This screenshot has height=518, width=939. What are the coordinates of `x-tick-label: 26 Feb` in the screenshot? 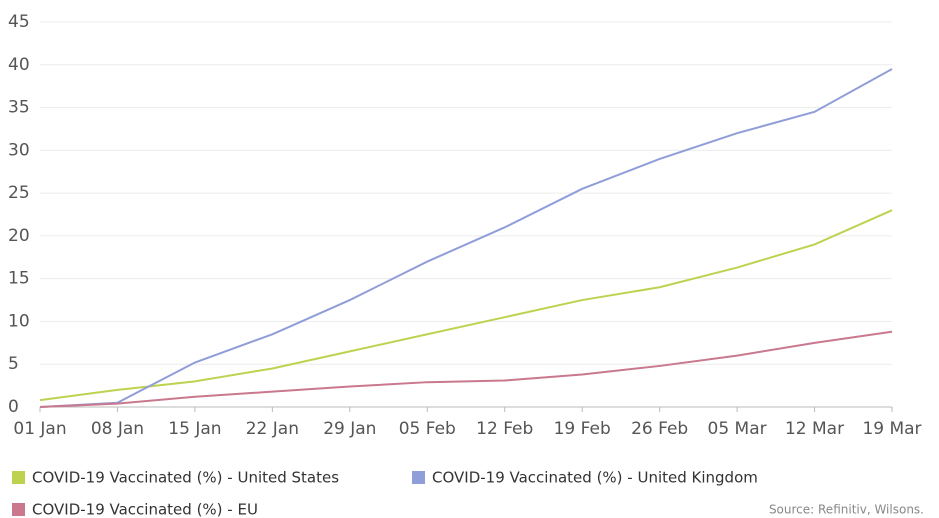 It's located at (659, 429).